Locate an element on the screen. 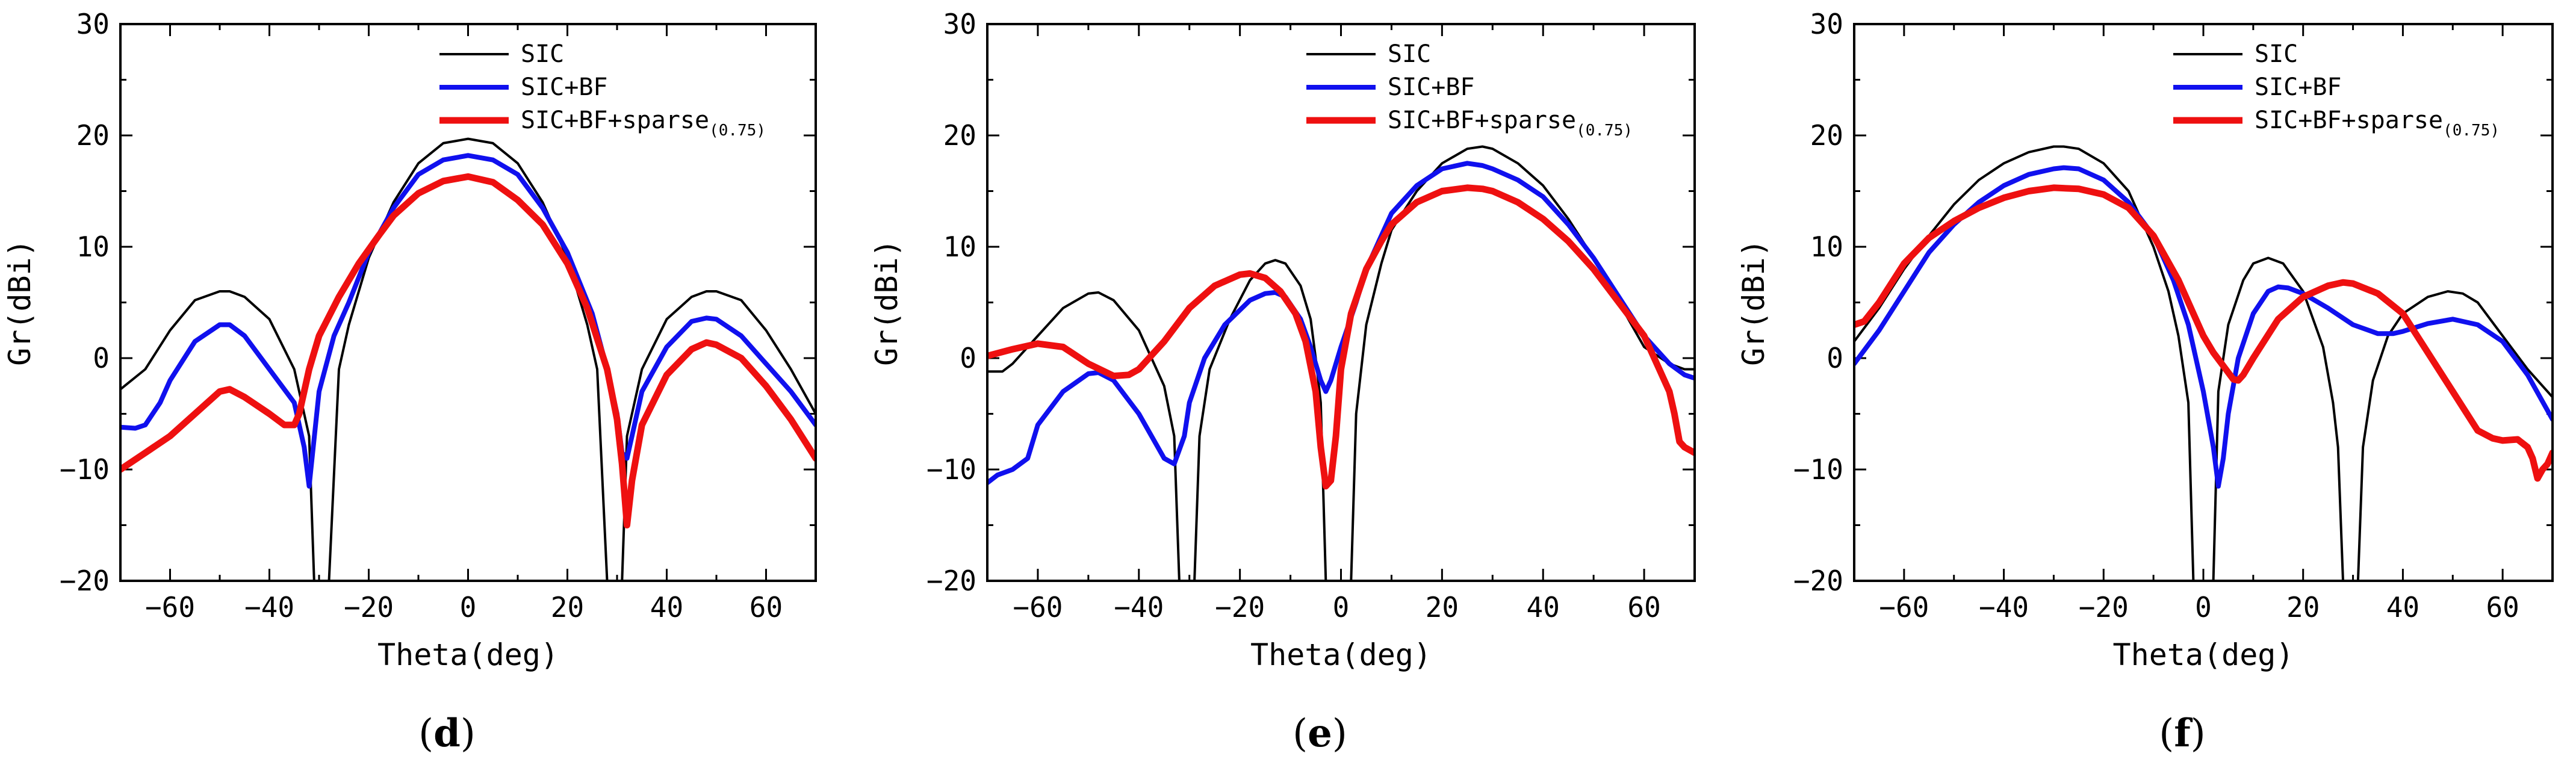 This screenshot has height=762, width=2576. panel-label-letter: f is located at coordinates (2183, 733).